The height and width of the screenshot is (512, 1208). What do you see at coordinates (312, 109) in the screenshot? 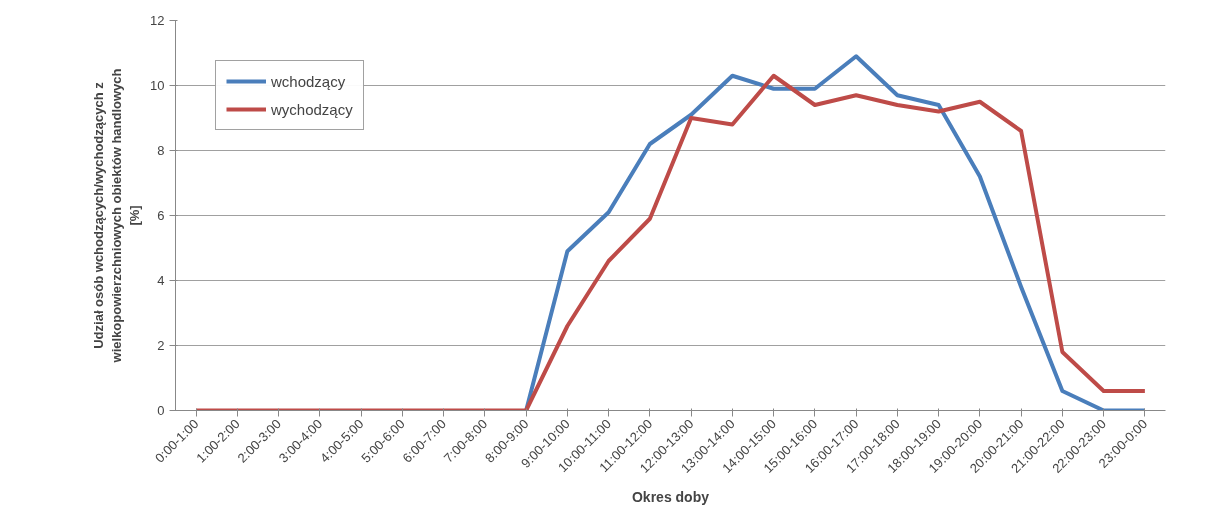
I see `legend-label: wychodzący` at bounding box center [312, 109].